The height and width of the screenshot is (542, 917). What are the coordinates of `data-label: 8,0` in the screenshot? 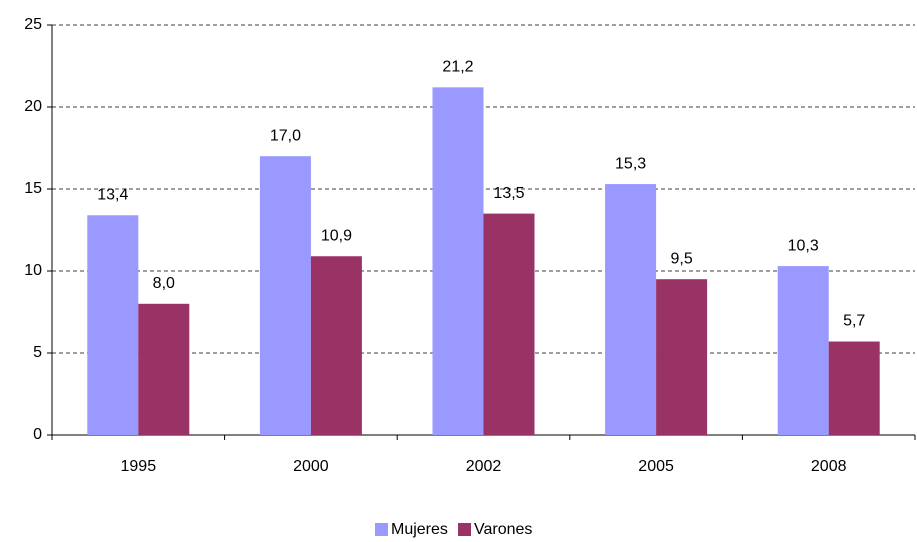 It's located at (164, 283).